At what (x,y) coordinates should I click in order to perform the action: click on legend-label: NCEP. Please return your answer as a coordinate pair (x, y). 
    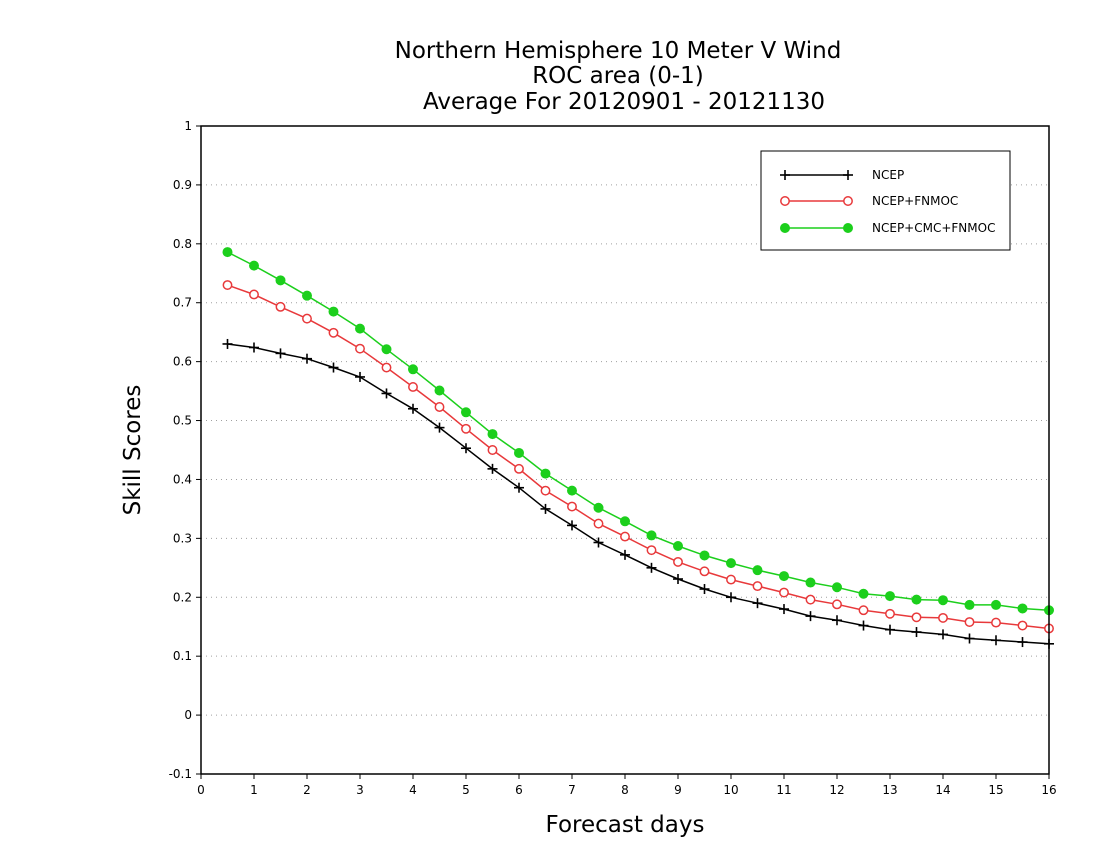
    Looking at the image, I should click on (888, 175).